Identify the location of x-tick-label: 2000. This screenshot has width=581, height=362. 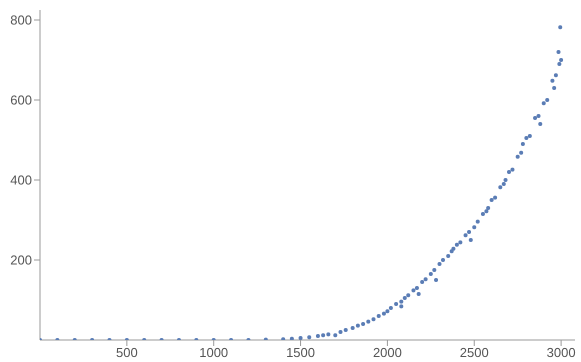
(387, 352).